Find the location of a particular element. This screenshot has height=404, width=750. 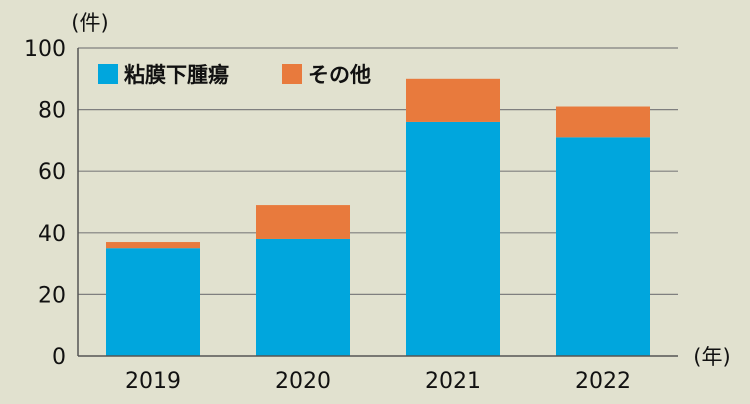

y-axis-unit: (件) is located at coordinates (89, 23).